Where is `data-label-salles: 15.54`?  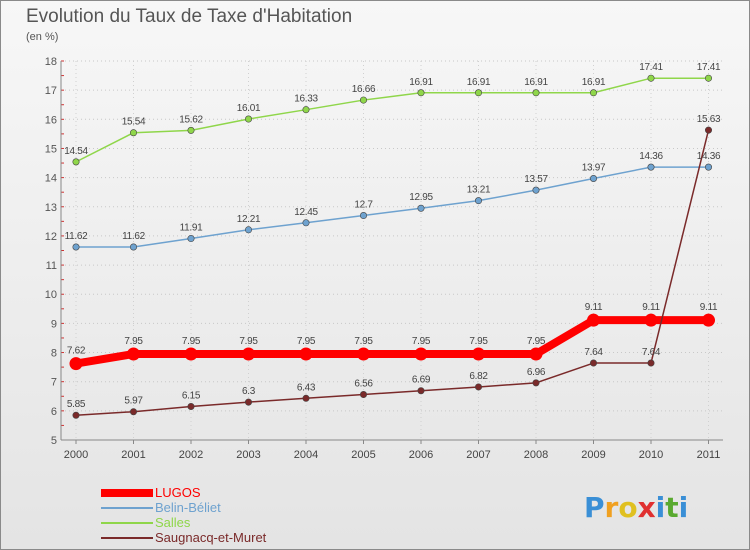 data-label-salles: 15.54 is located at coordinates (134, 122).